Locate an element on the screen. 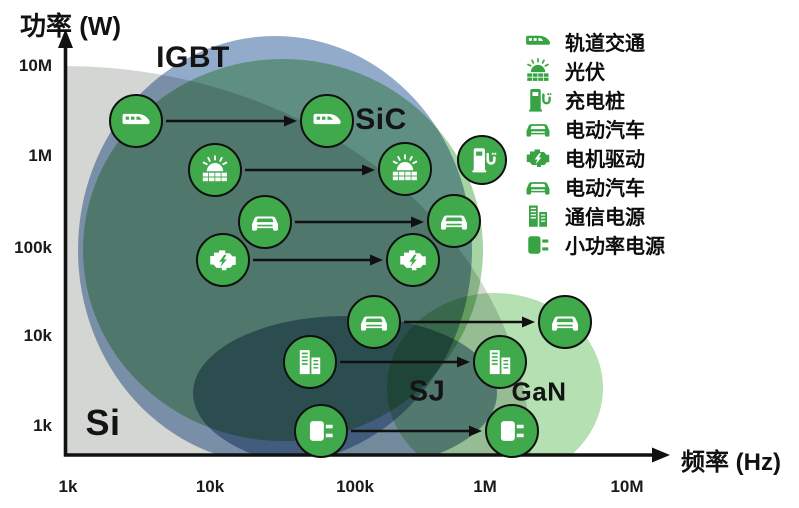  x-tick-10k: 10k is located at coordinates (210, 486).